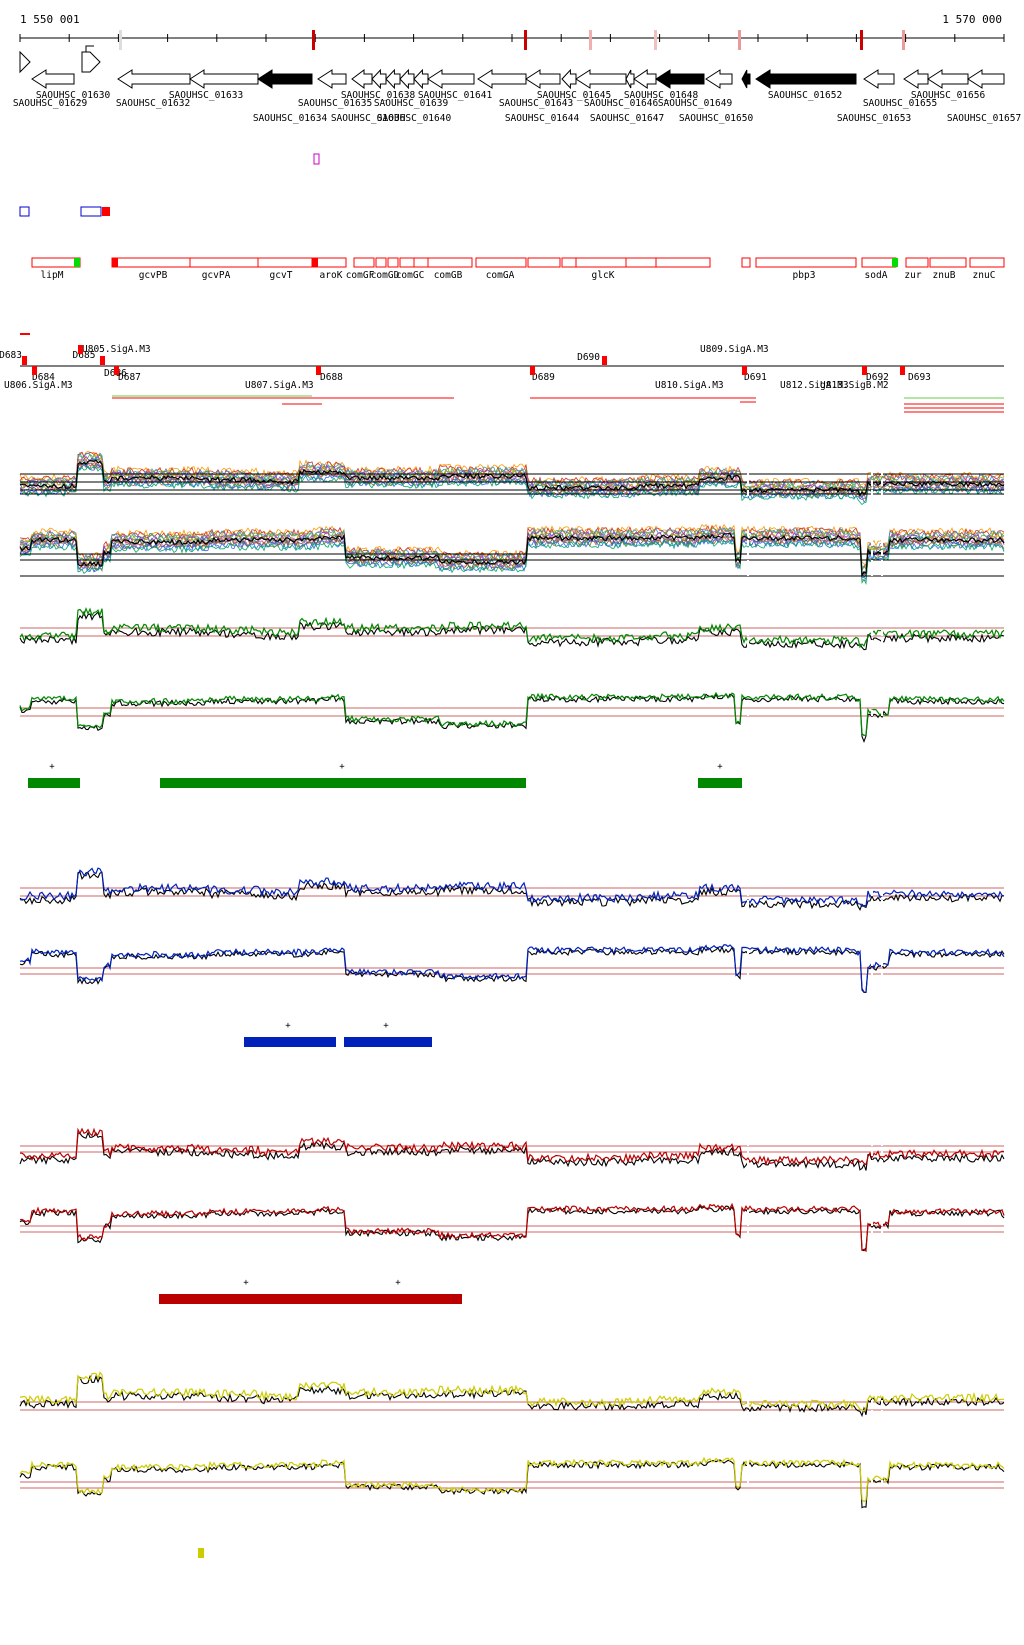  What do you see at coordinates (360, 275) in the screenshot?
I see `gene-name: comGF` at bounding box center [360, 275].